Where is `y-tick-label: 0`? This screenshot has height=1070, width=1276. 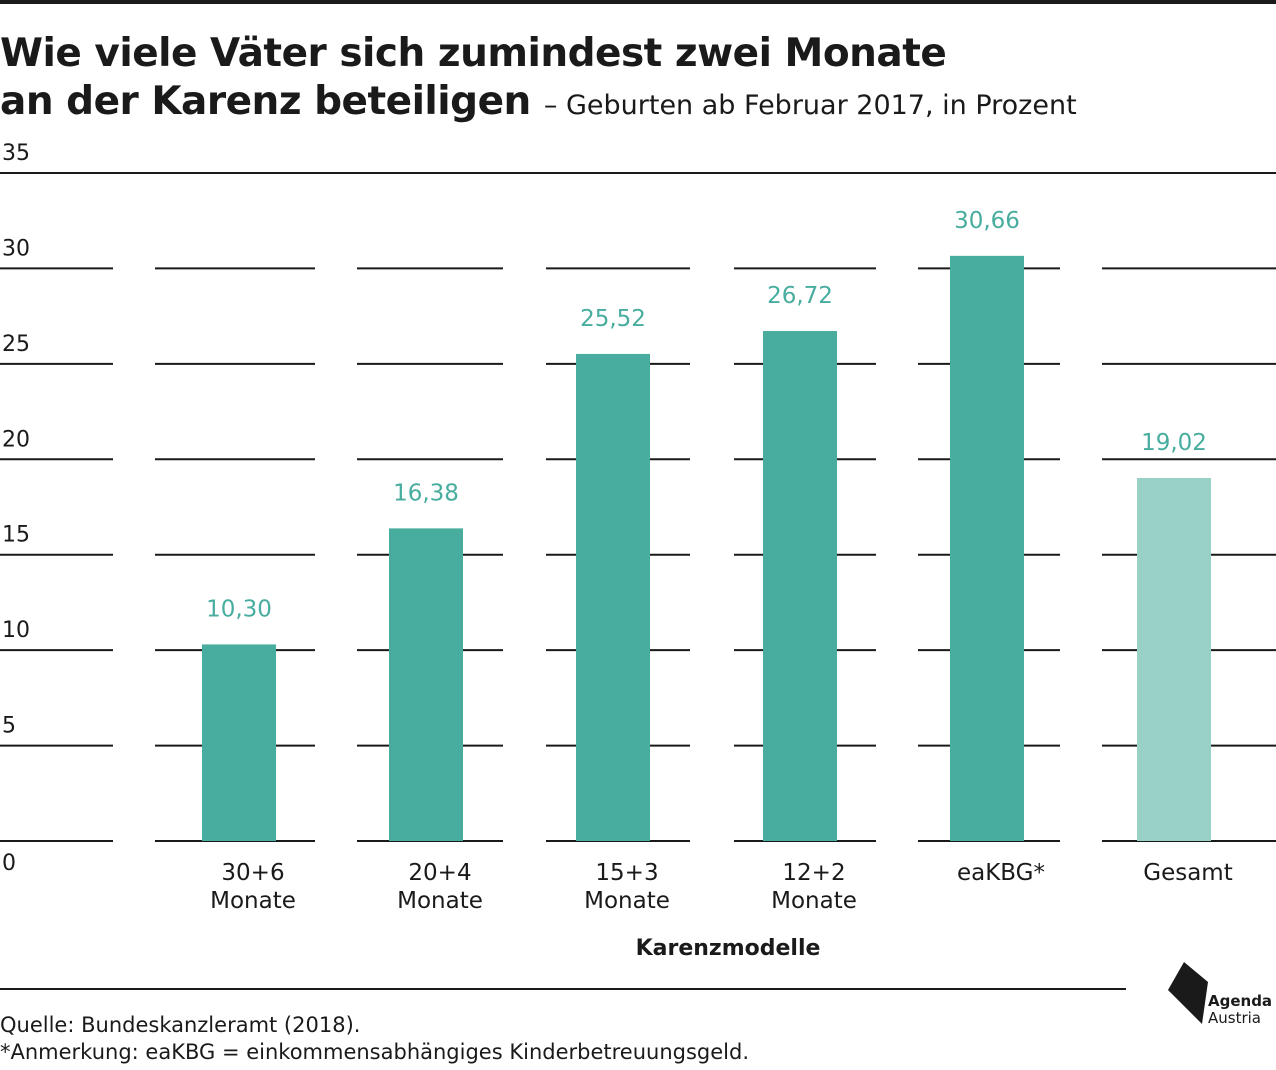 y-tick-label: 0 is located at coordinates (9, 863).